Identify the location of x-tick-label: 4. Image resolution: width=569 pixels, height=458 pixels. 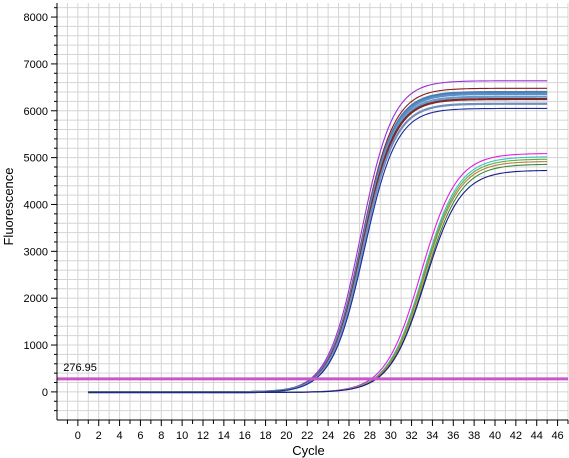
(120, 436).